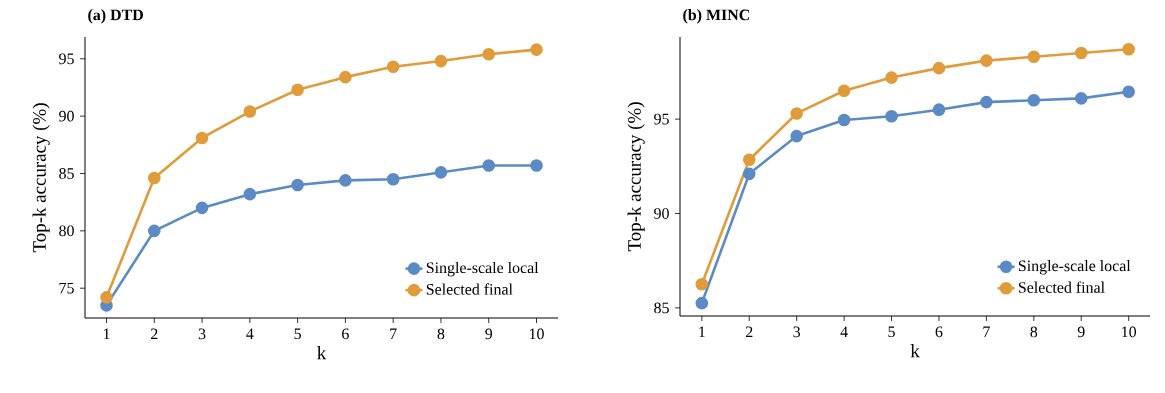 The height and width of the screenshot is (393, 1165). What do you see at coordinates (66, 288) in the screenshot?
I see `y-tick-label: 75` at bounding box center [66, 288].